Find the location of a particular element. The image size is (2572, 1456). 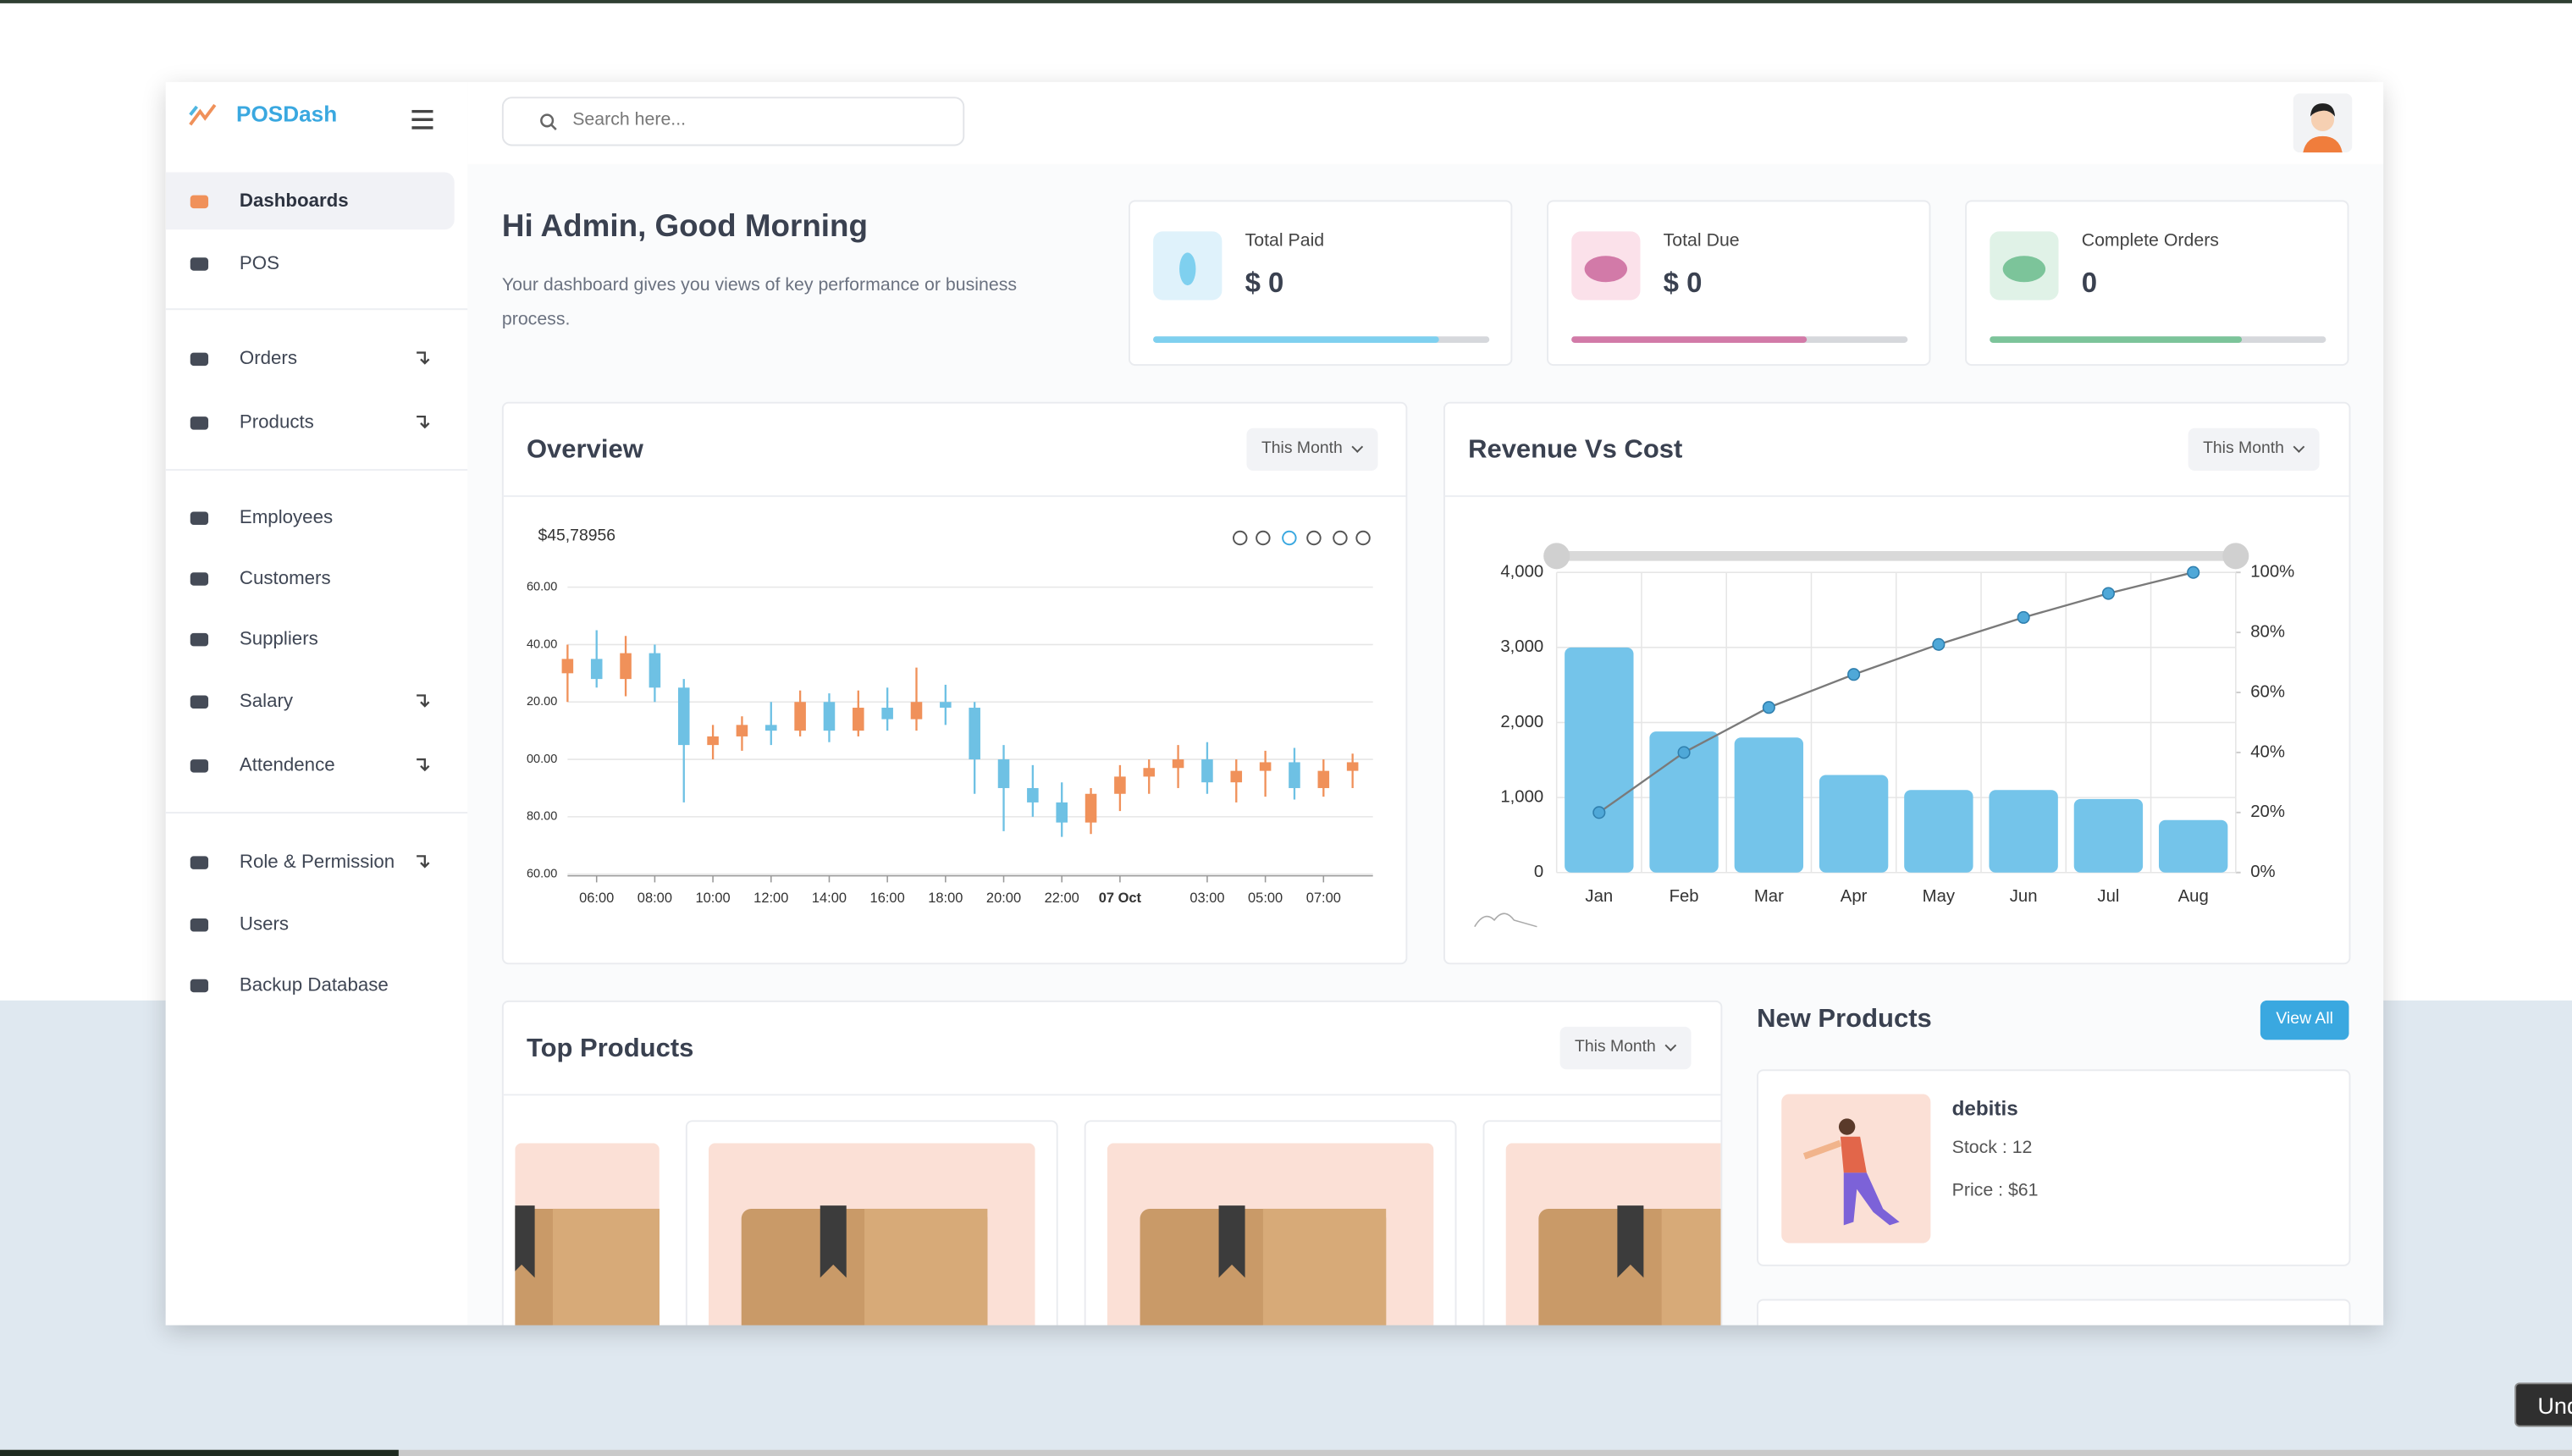

stat-card: Total Paid $ 0 is located at coordinates (1321, 283).